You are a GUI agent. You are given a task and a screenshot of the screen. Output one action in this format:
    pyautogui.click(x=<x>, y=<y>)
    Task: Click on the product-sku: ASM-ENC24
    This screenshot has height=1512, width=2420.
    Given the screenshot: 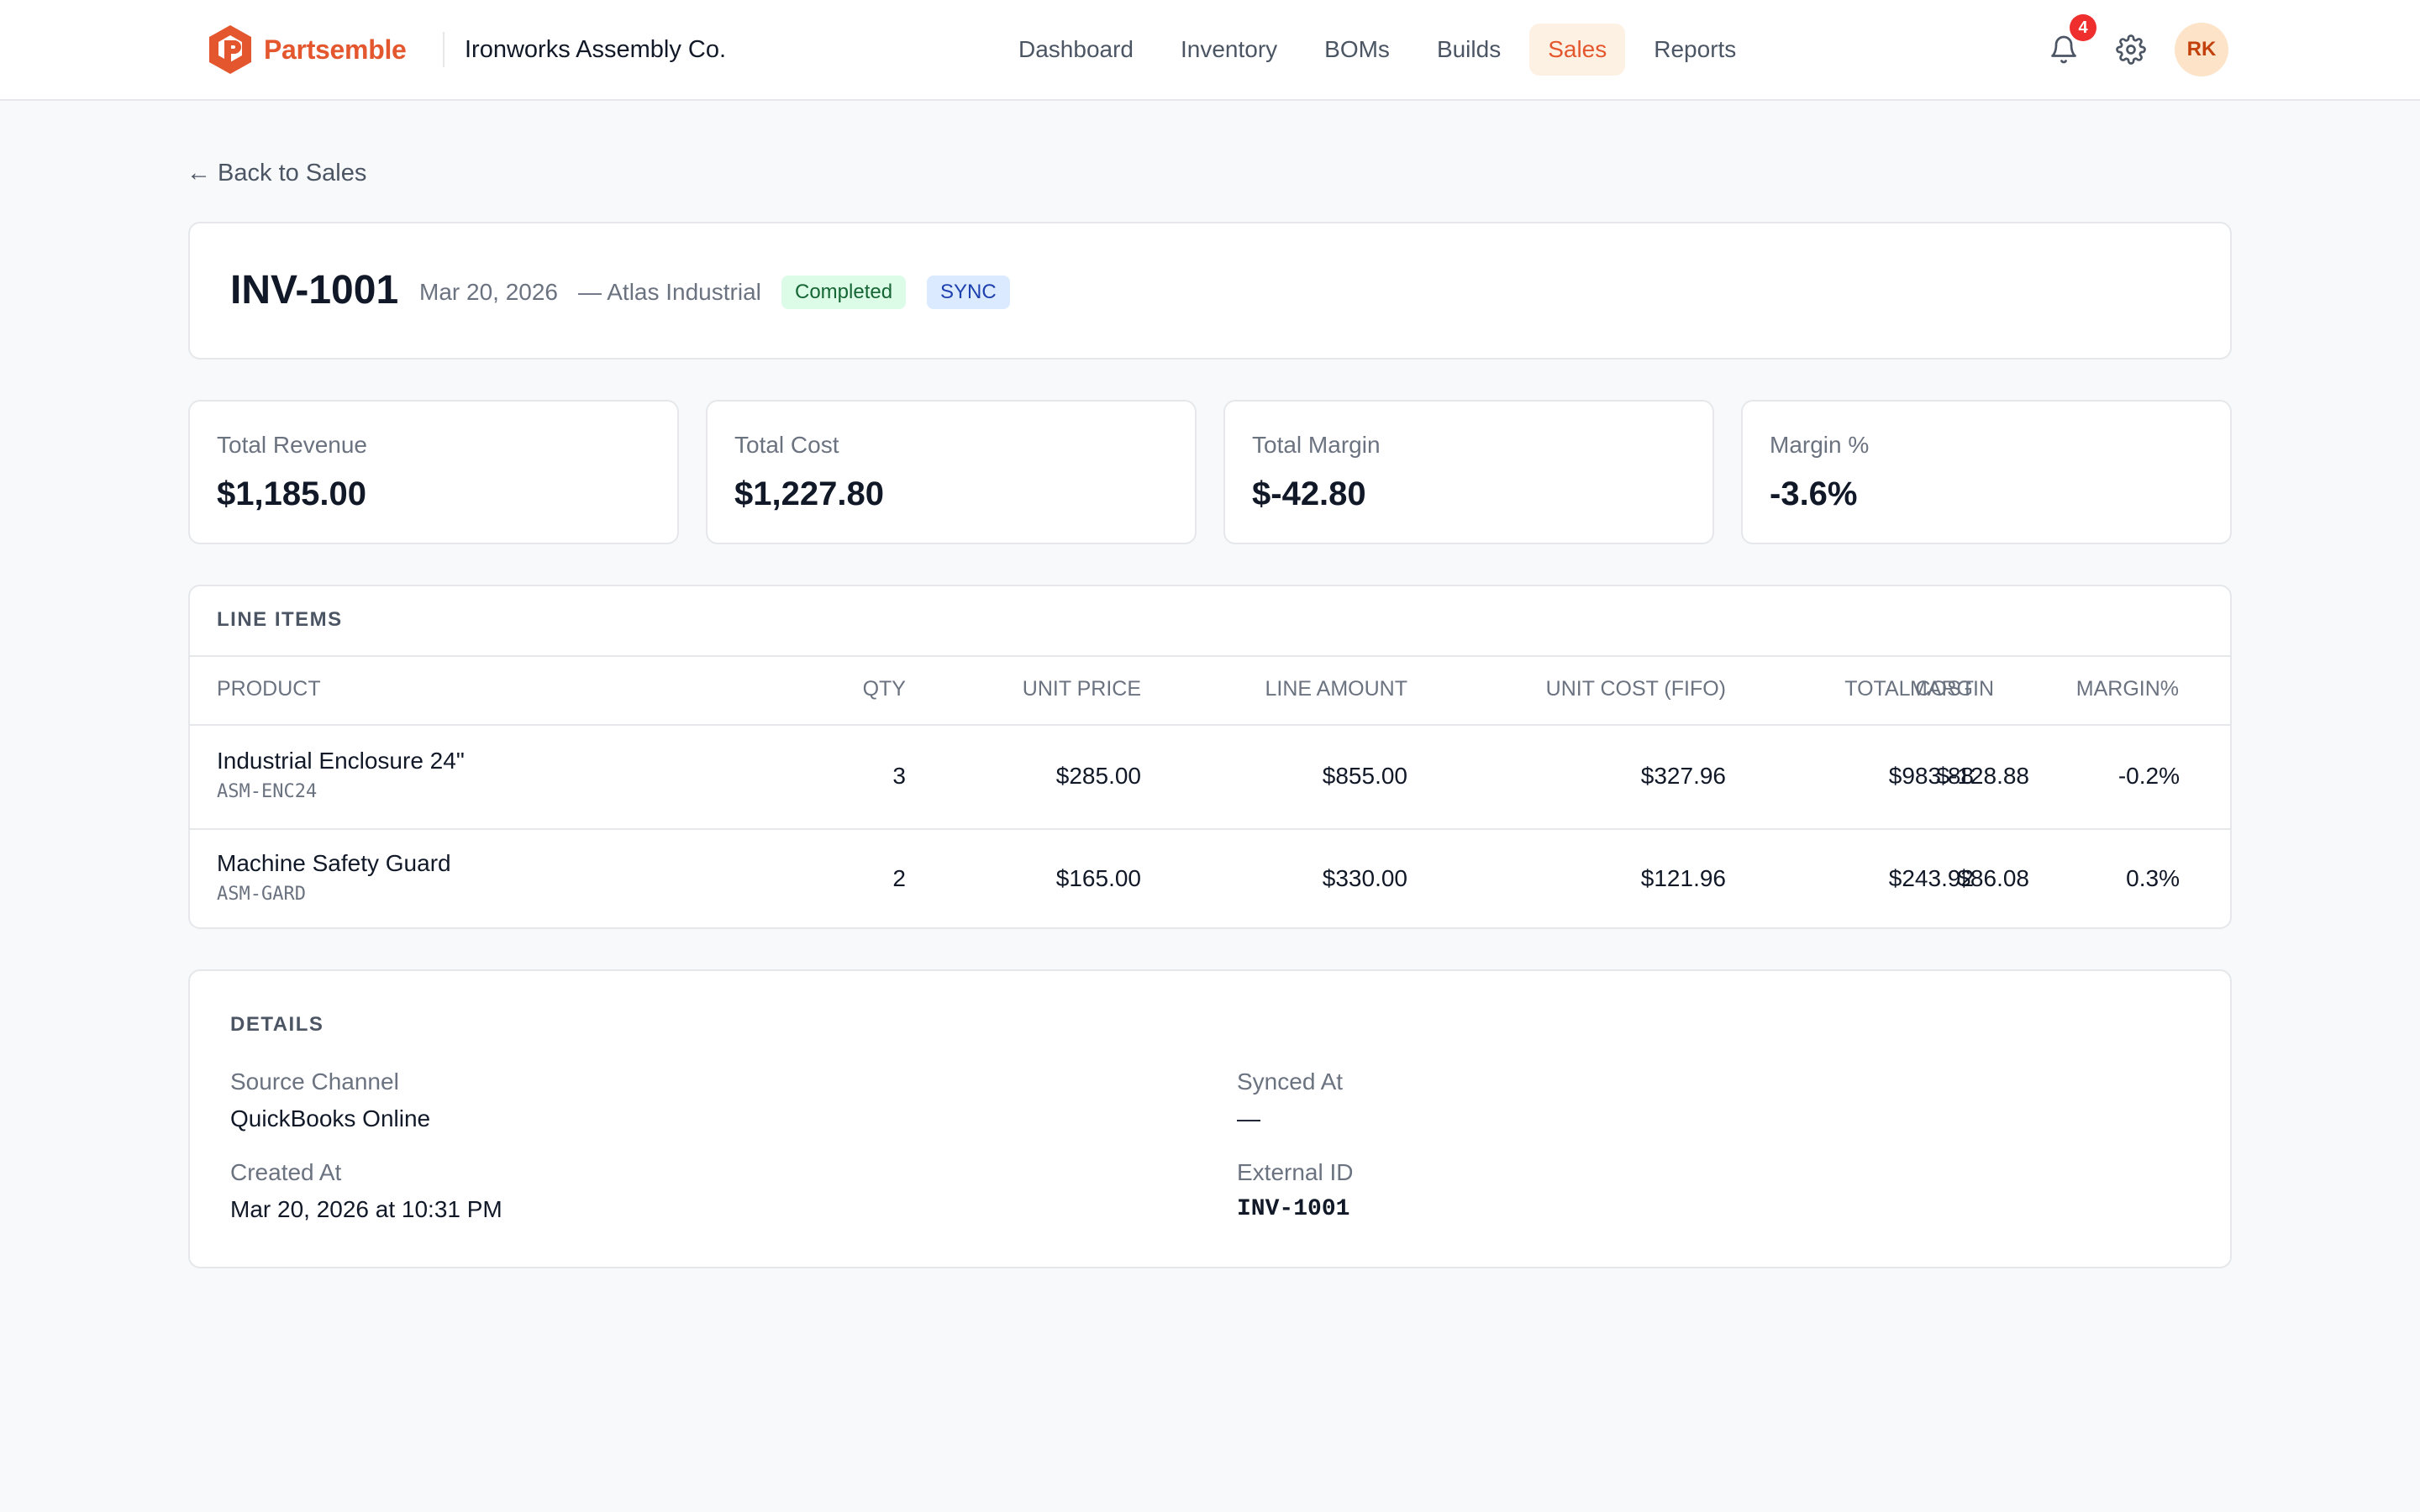 What is the action you would take?
    pyautogui.click(x=268, y=791)
    